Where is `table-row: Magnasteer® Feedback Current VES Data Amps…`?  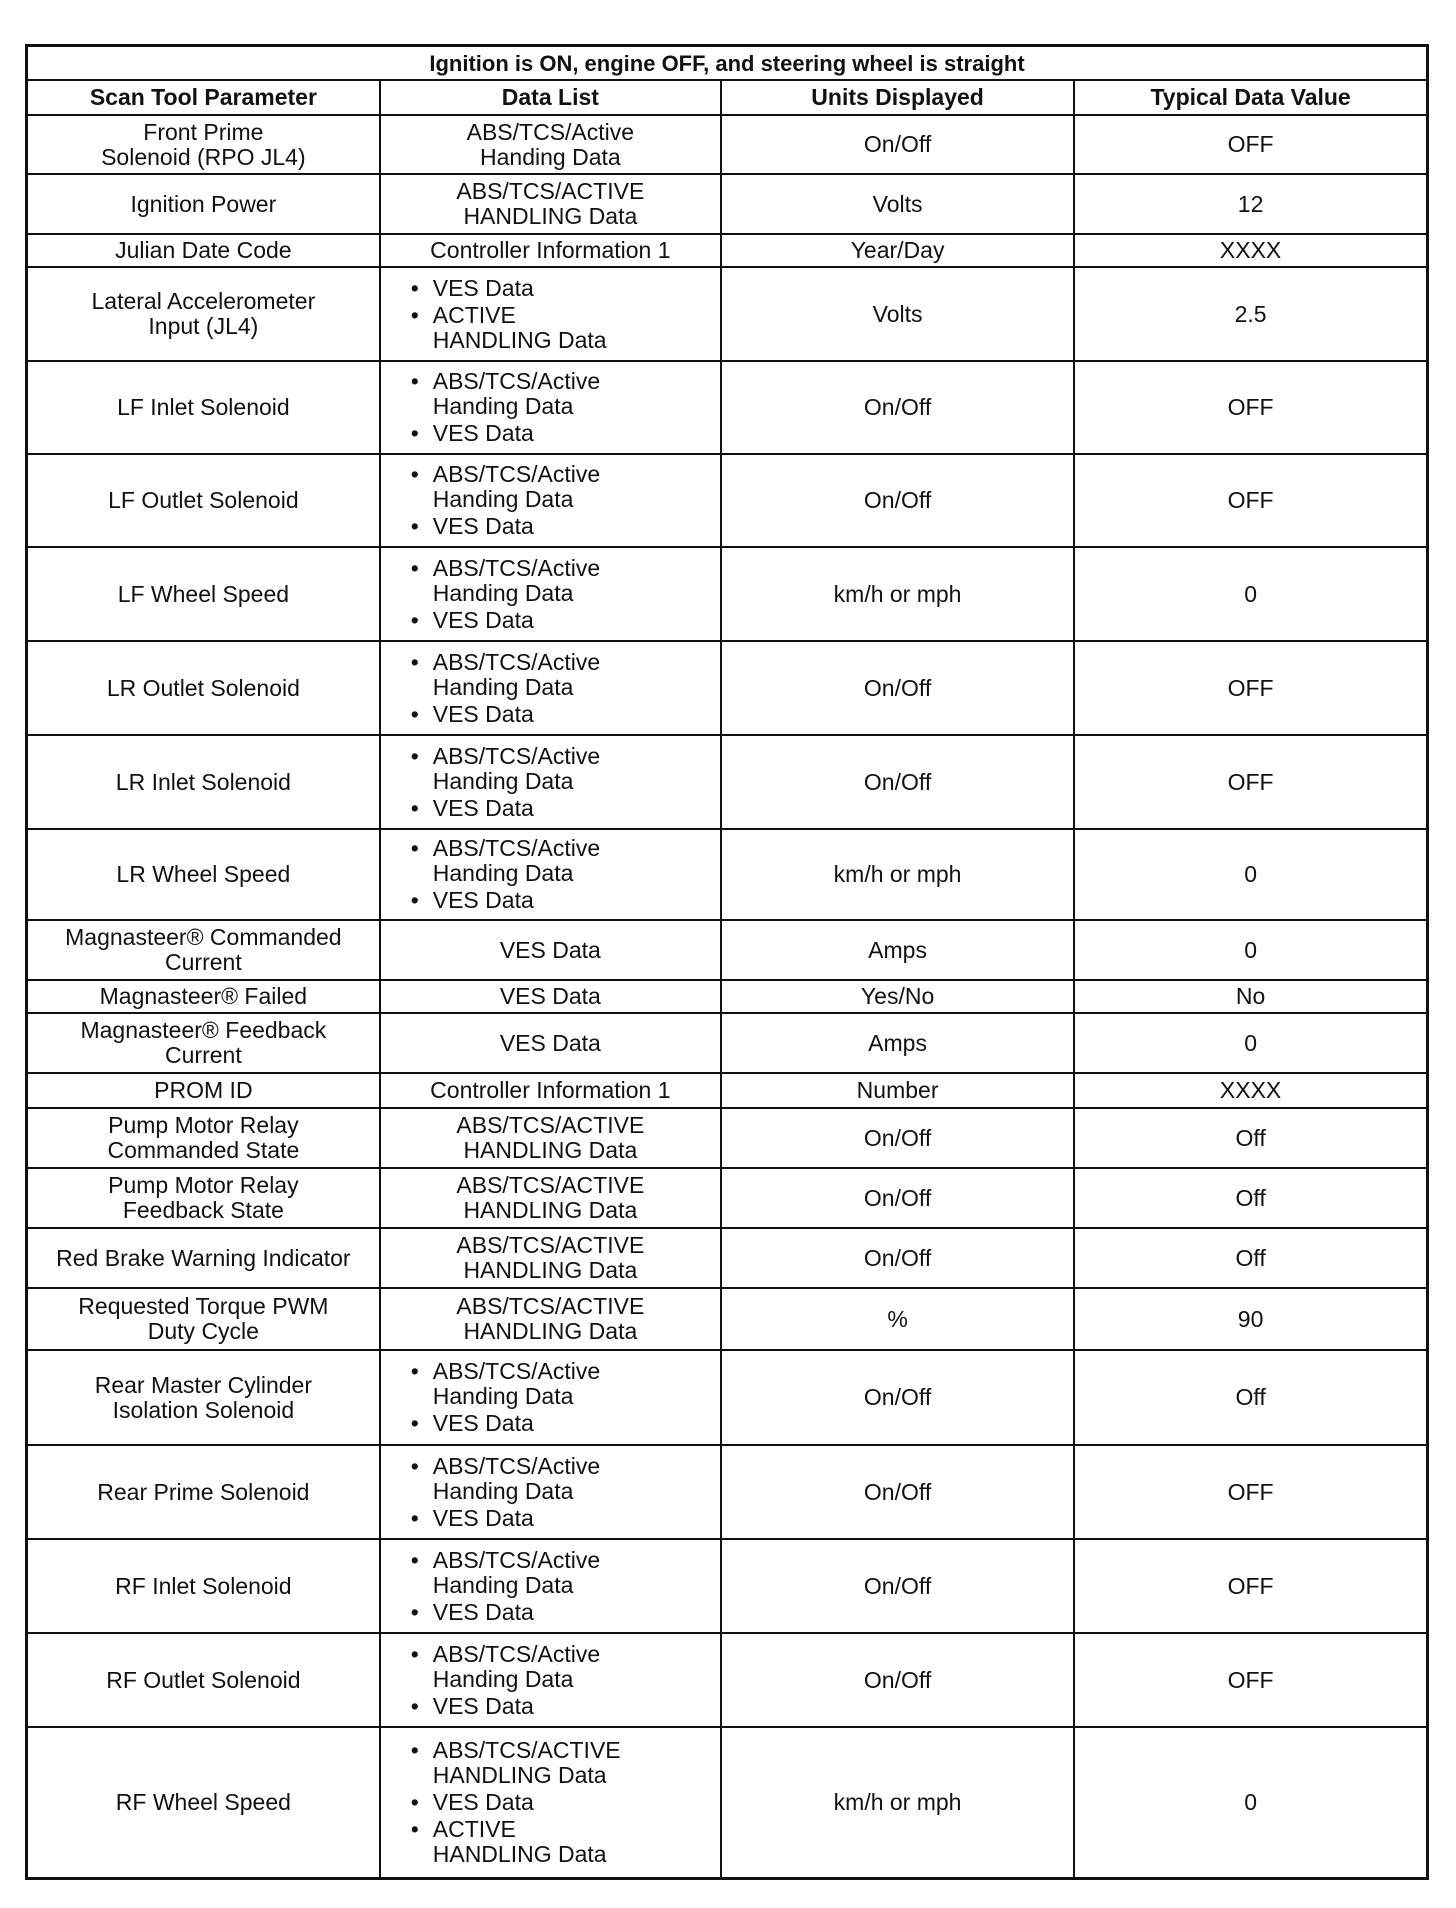
table-row: Magnasteer® Feedback Current VES Data Amps… is located at coordinates (727, 1043).